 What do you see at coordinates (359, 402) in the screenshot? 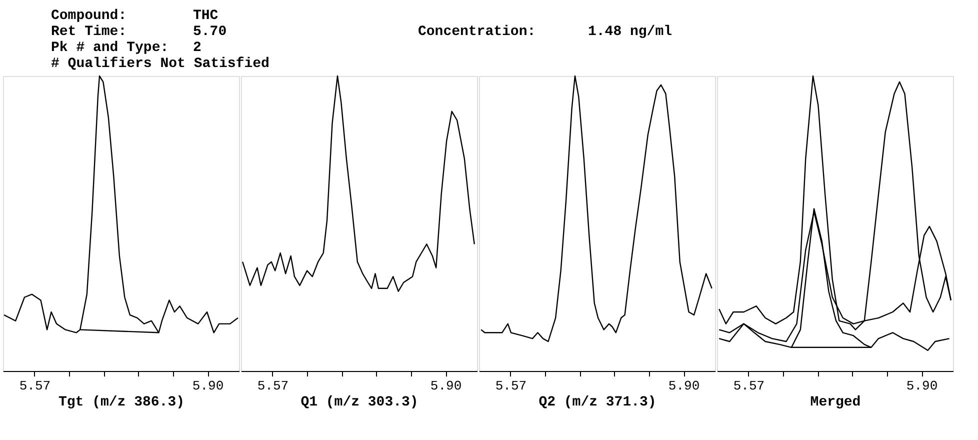
I see `x-axis-title: Q1 (m/z 303.3)` at bounding box center [359, 402].